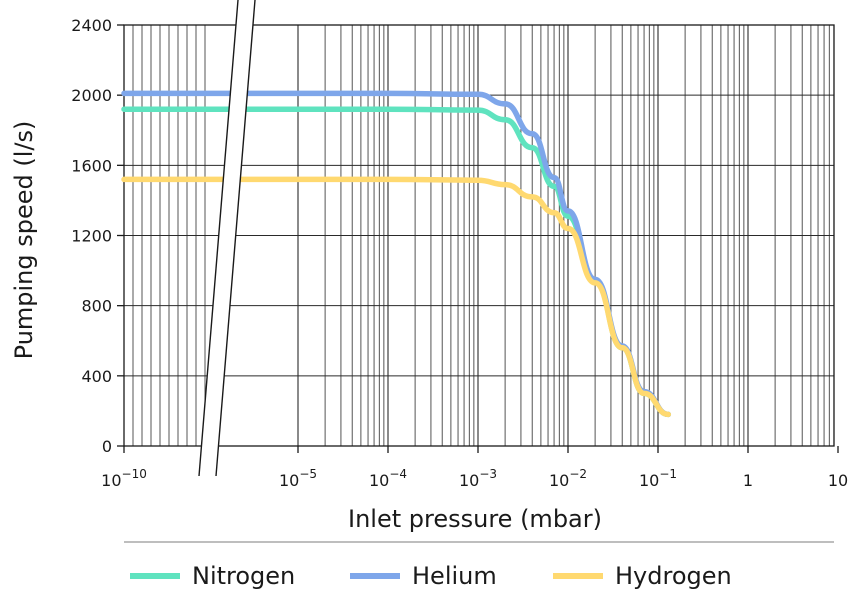 This screenshot has width=850, height=595. I want to click on legend-item-helium: Helium, so click(423, 576).